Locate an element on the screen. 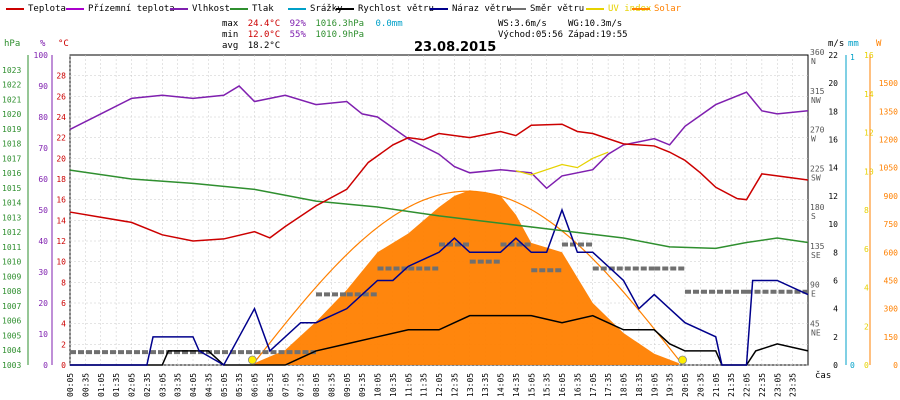  axis-label-mm: mm is located at coordinates (853, 44).